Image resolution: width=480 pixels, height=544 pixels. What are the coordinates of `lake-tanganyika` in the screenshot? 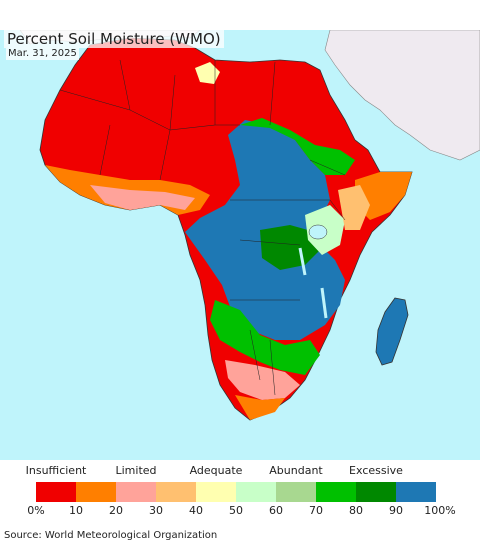 It's located at (302, 261).